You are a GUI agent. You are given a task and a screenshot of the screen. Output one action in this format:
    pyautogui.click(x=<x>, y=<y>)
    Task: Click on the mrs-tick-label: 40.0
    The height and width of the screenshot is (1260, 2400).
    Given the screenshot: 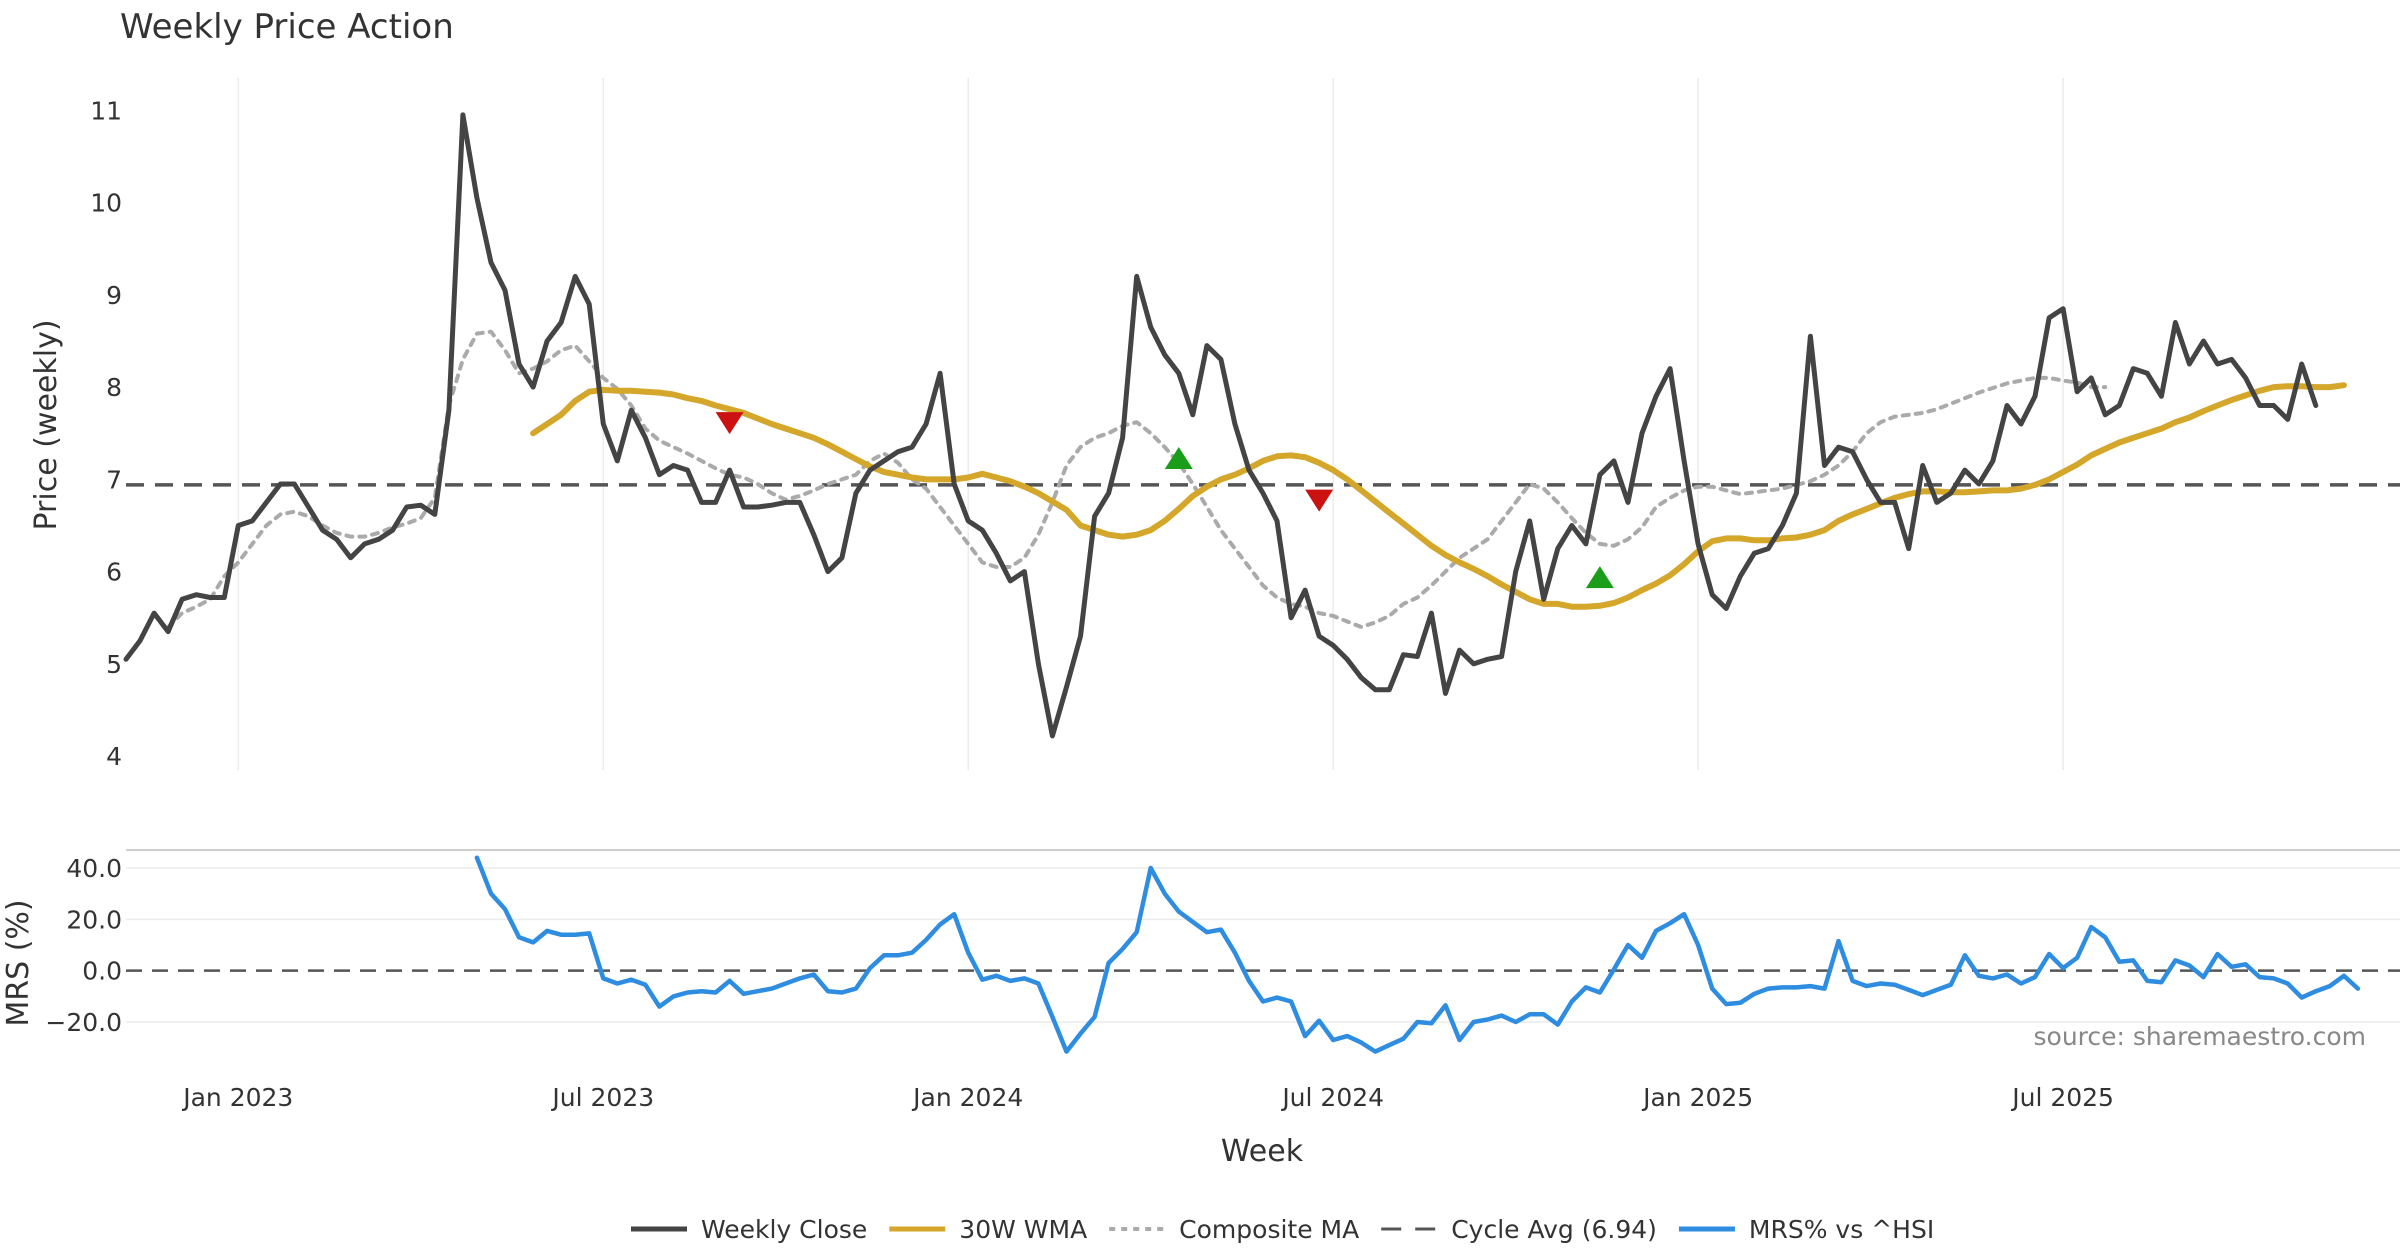 What is the action you would take?
    pyautogui.click(x=94, y=868)
    